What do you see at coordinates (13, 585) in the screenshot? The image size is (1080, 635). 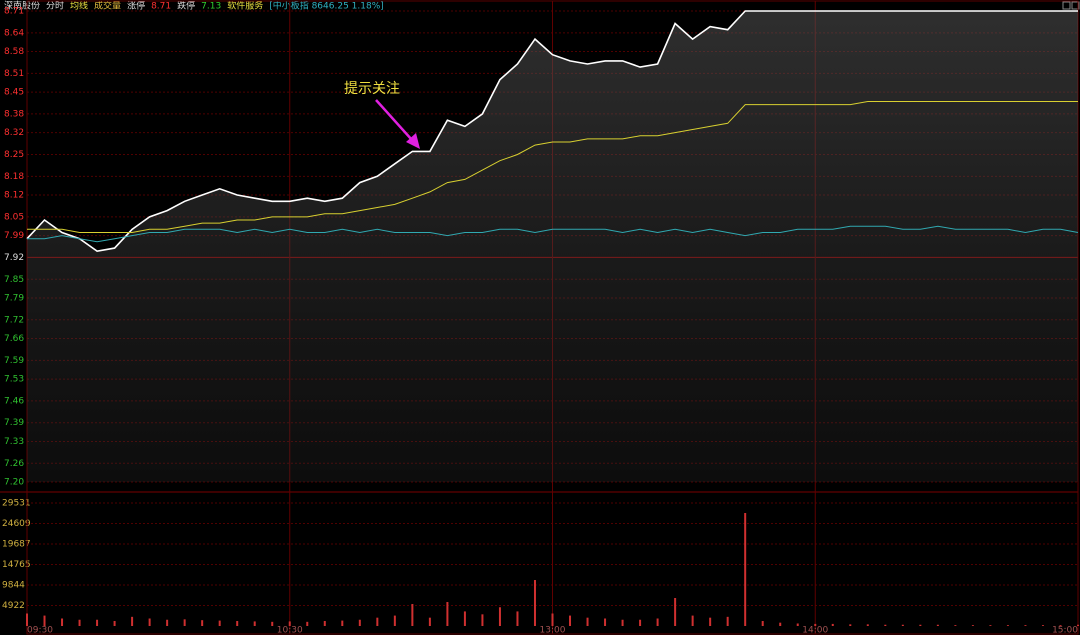 I see `volume-tick-label: 9844` at bounding box center [13, 585].